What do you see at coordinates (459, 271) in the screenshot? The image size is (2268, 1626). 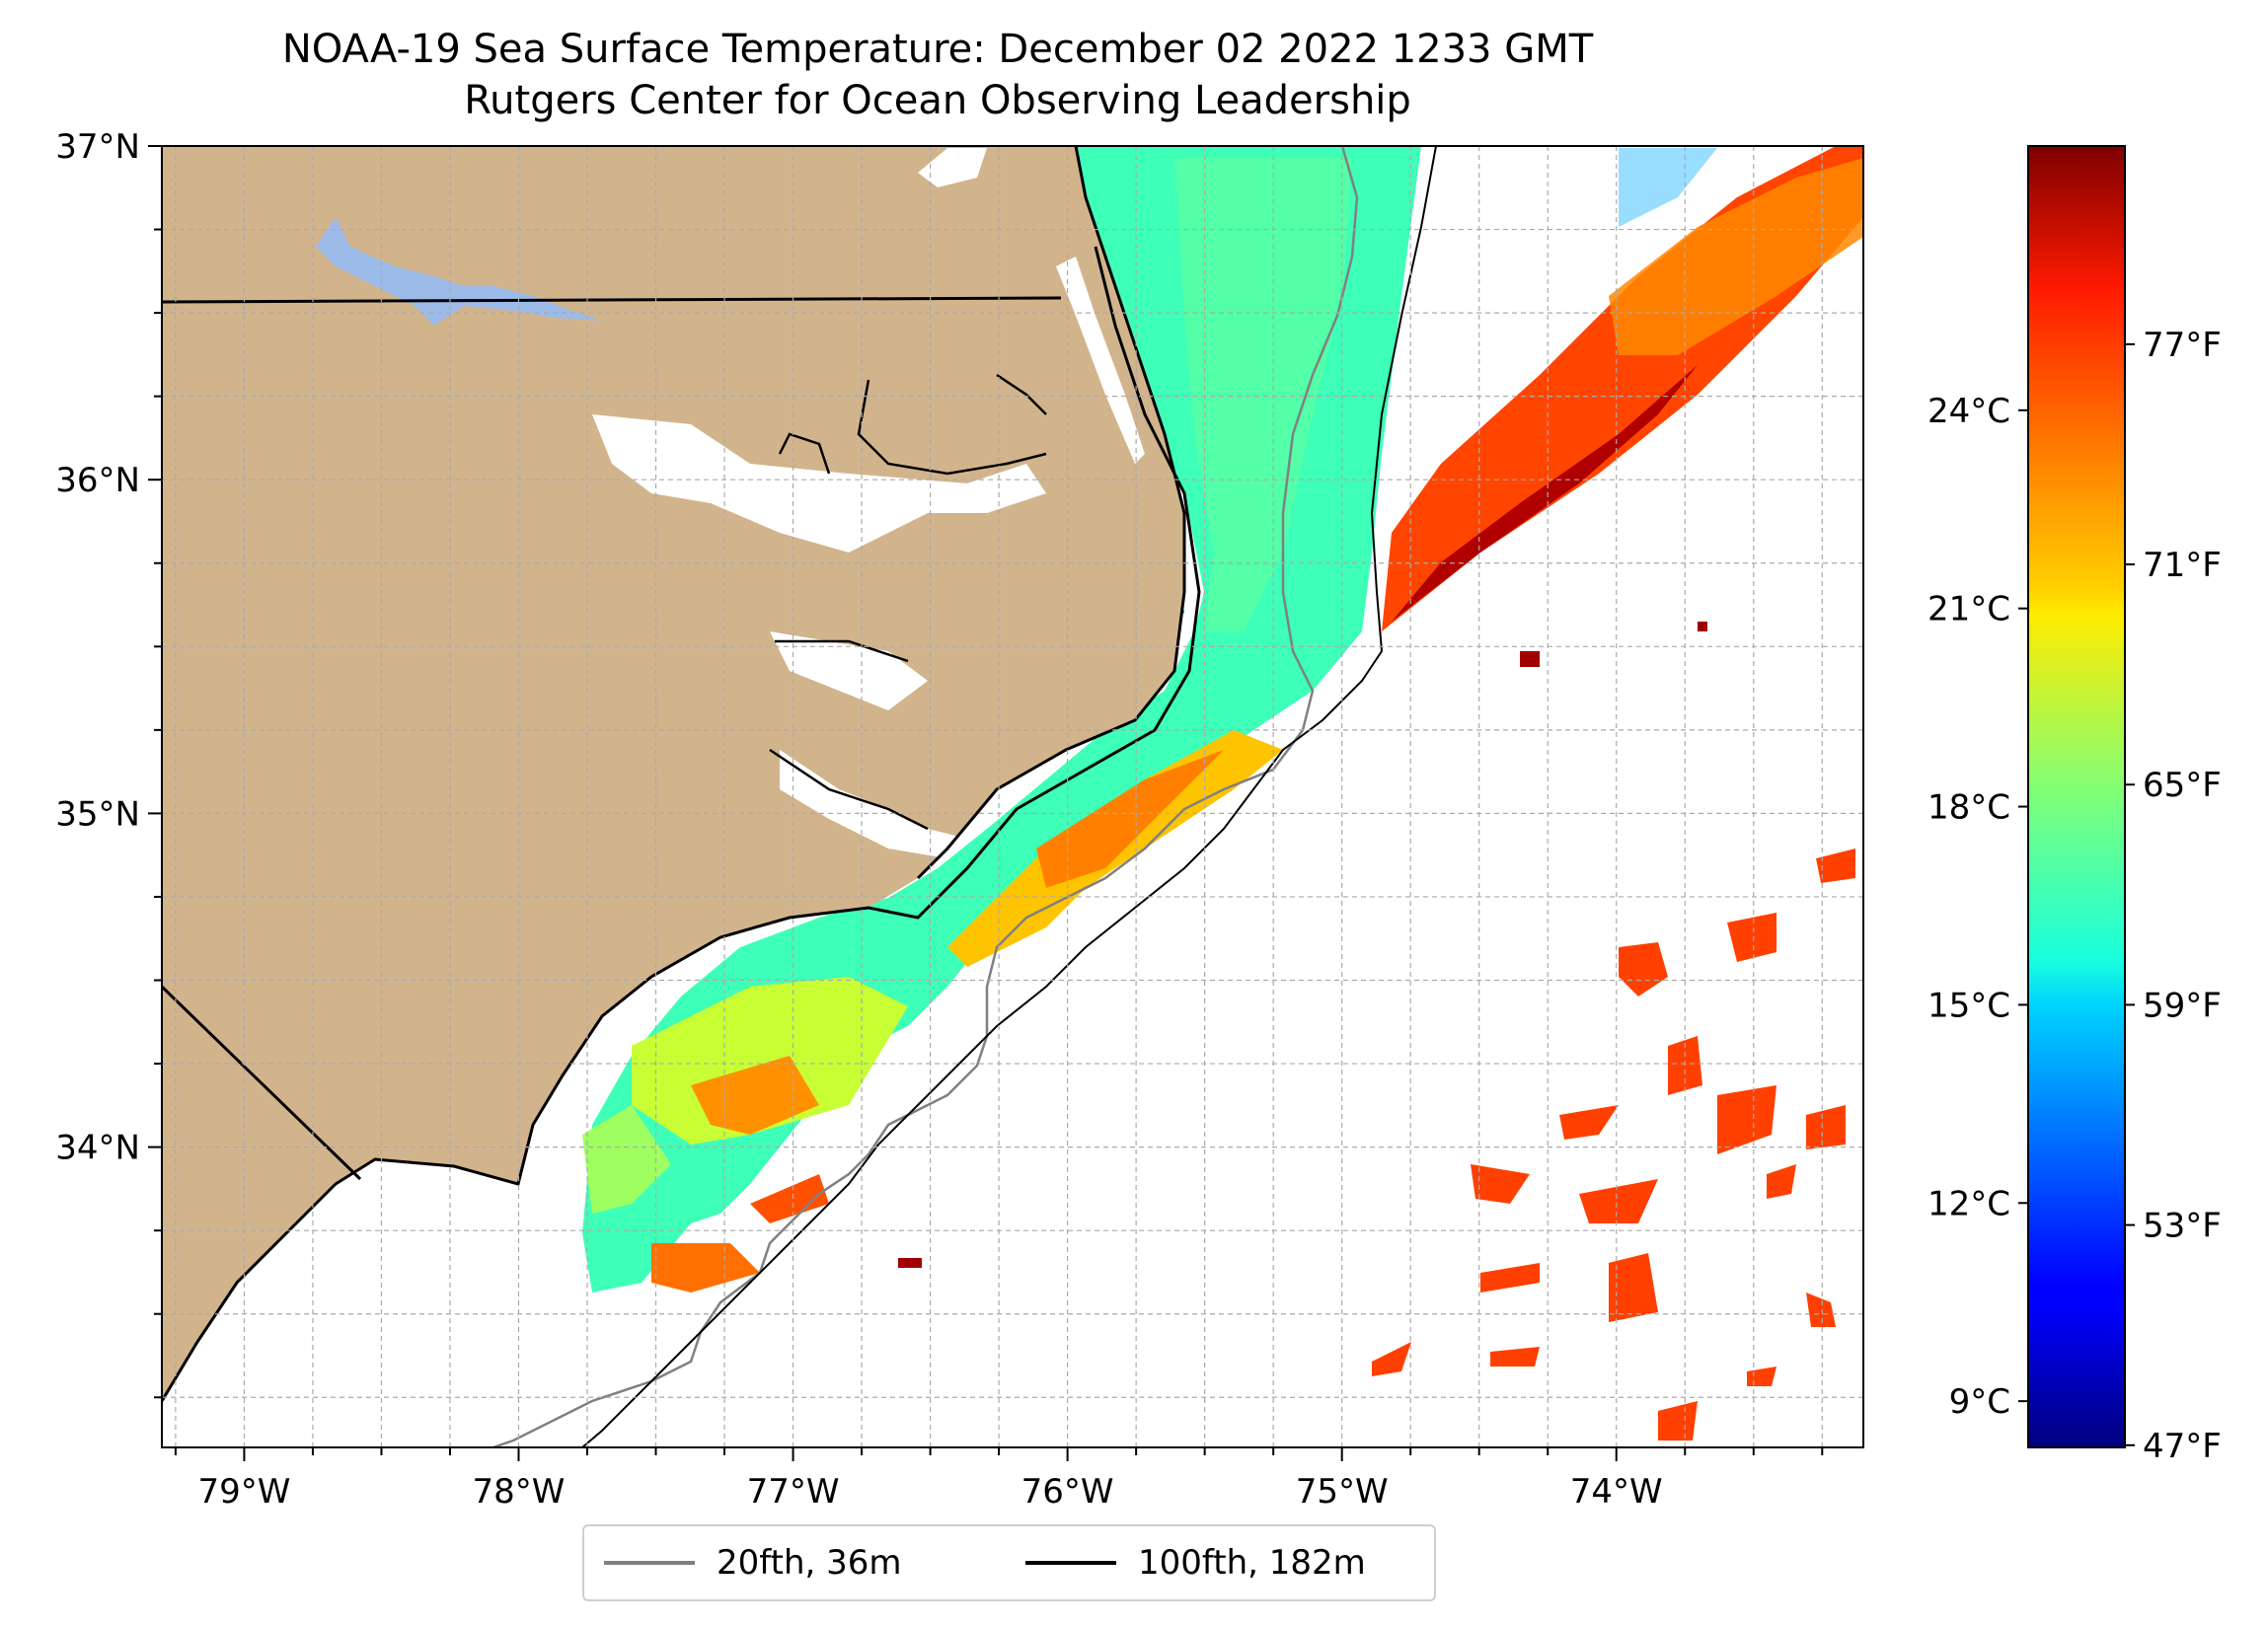 I see `kerr-lake` at bounding box center [459, 271].